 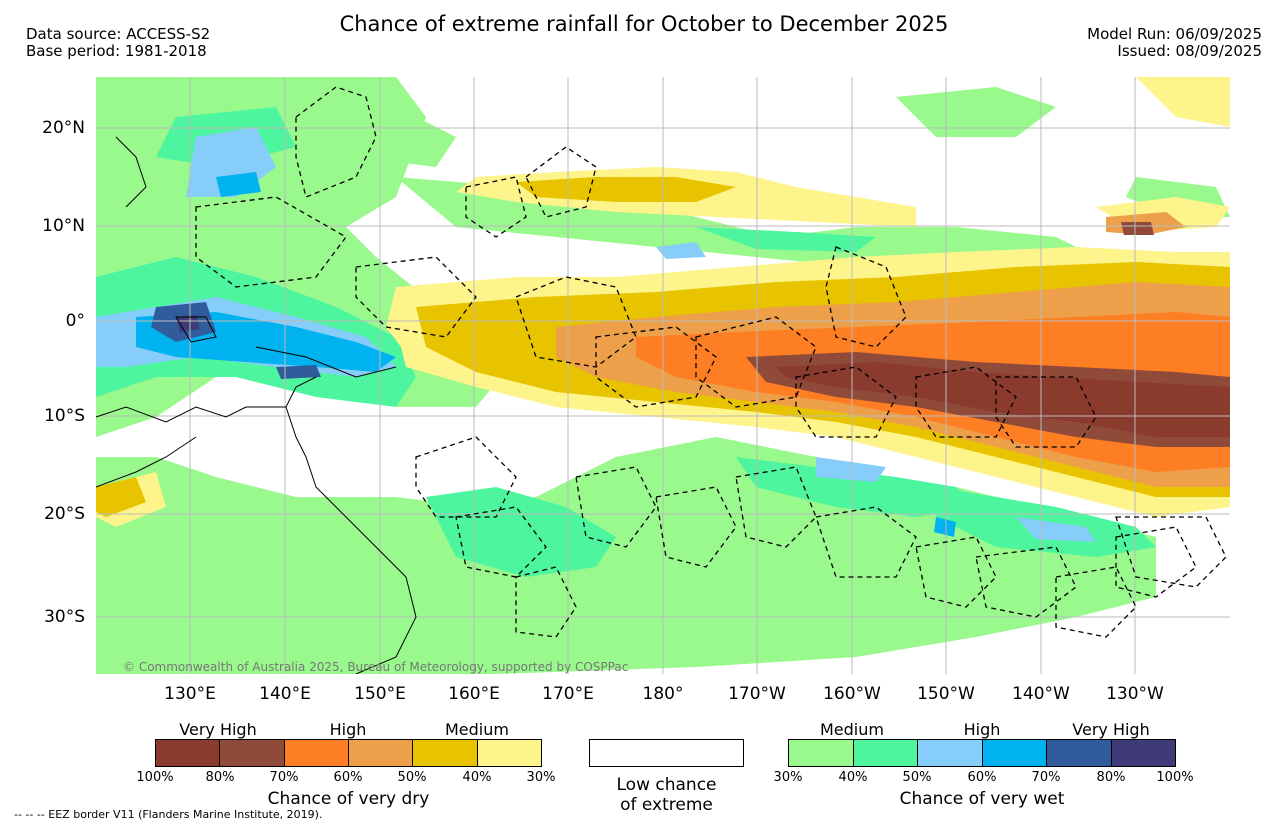 I want to click on lat-label-10s: 10°S, so click(x=64, y=416).